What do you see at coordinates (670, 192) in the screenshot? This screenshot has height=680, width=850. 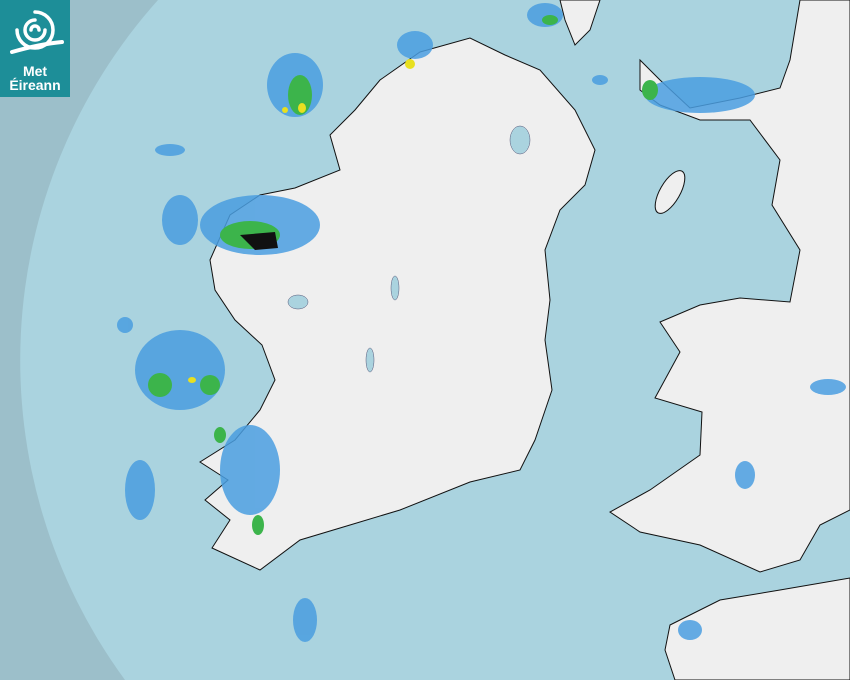 I see `isle-of-man` at bounding box center [670, 192].